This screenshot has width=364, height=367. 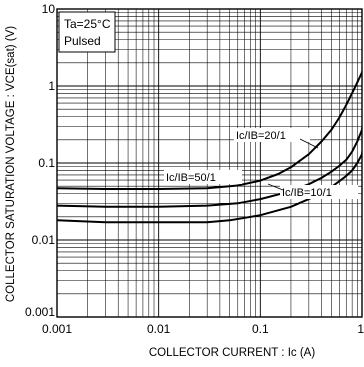 What do you see at coordinates (87, 32) in the screenshot?
I see `annotation-box` at bounding box center [87, 32].